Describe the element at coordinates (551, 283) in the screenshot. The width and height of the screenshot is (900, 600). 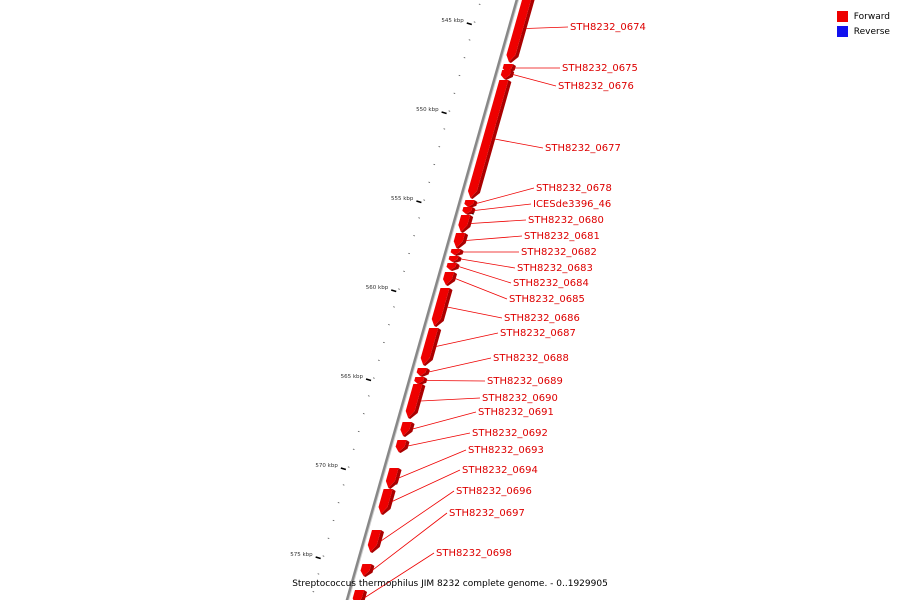
I see `gene-label: STH8232_0684` at that location.